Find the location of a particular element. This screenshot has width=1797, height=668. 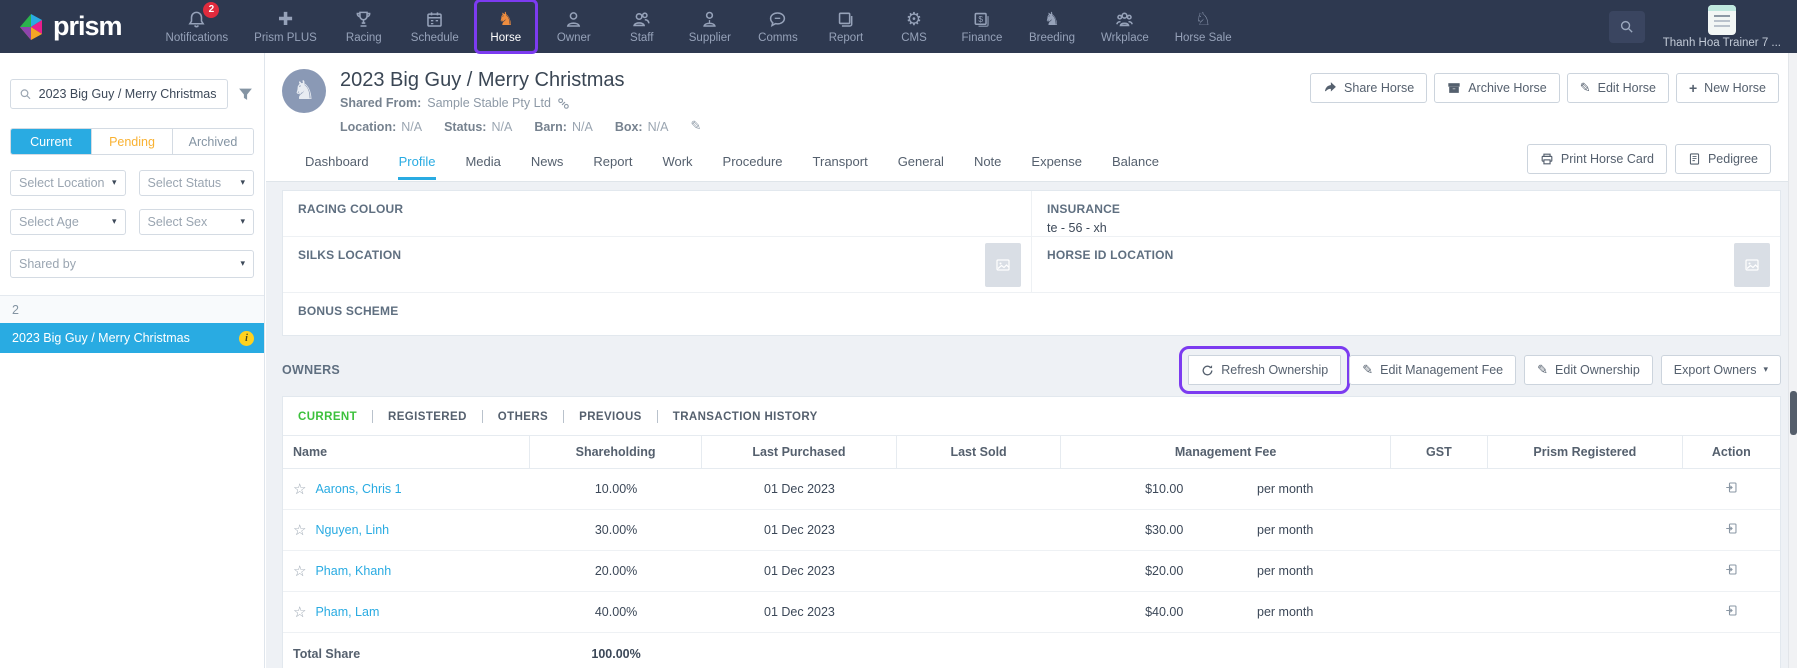

horse-id-image-placeholder is located at coordinates (1752, 265).